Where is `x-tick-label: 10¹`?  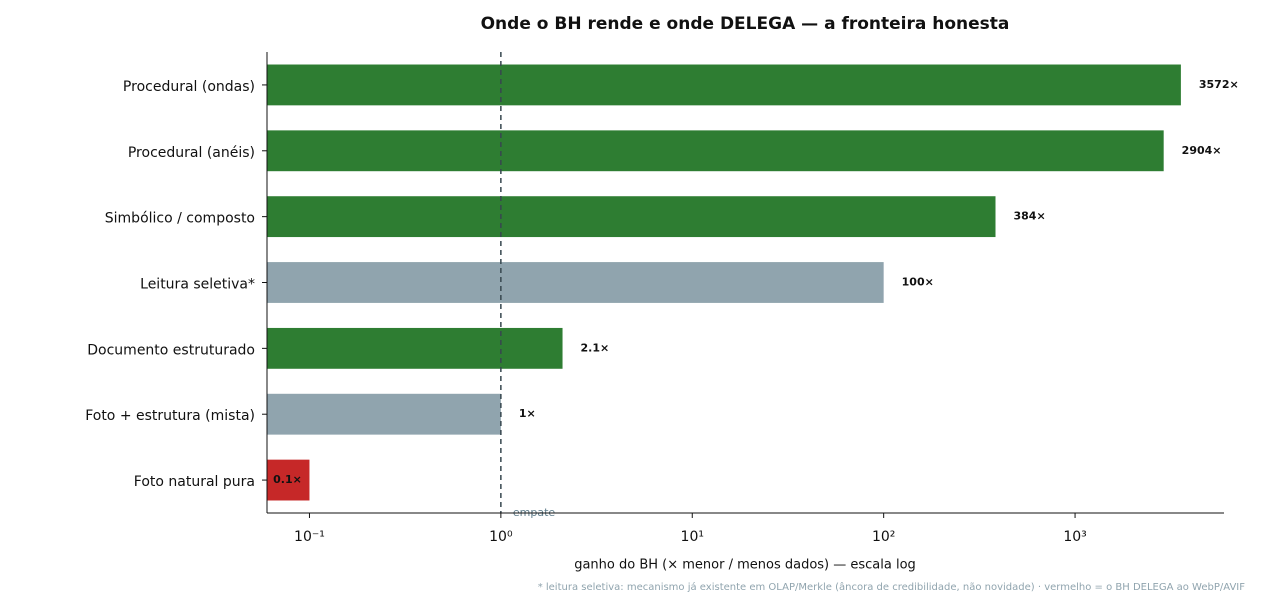 x-tick-label: 10¹ is located at coordinates (692, 537).